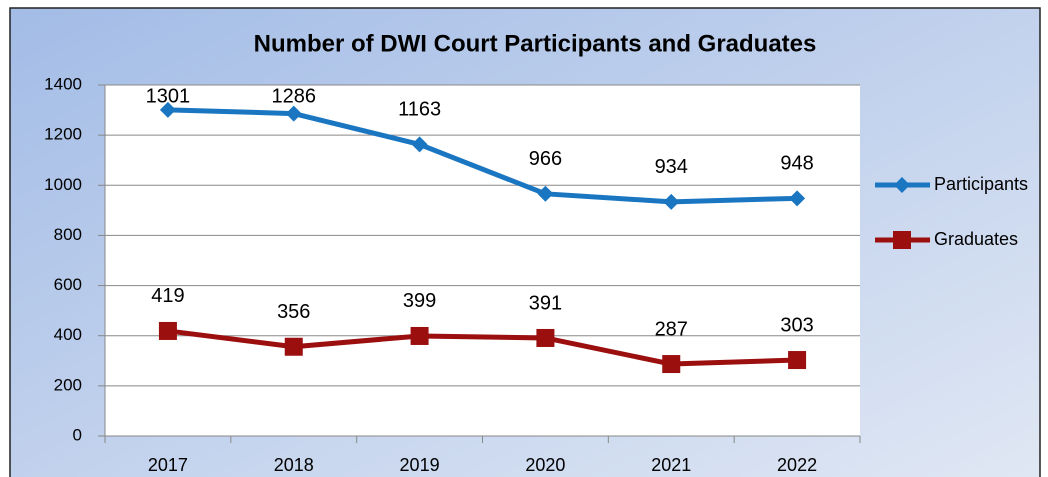 The image size is (1048, 477). Describe the element at coordinates (545, 303) in the screenshot. I see `data-label: 391` at that location.